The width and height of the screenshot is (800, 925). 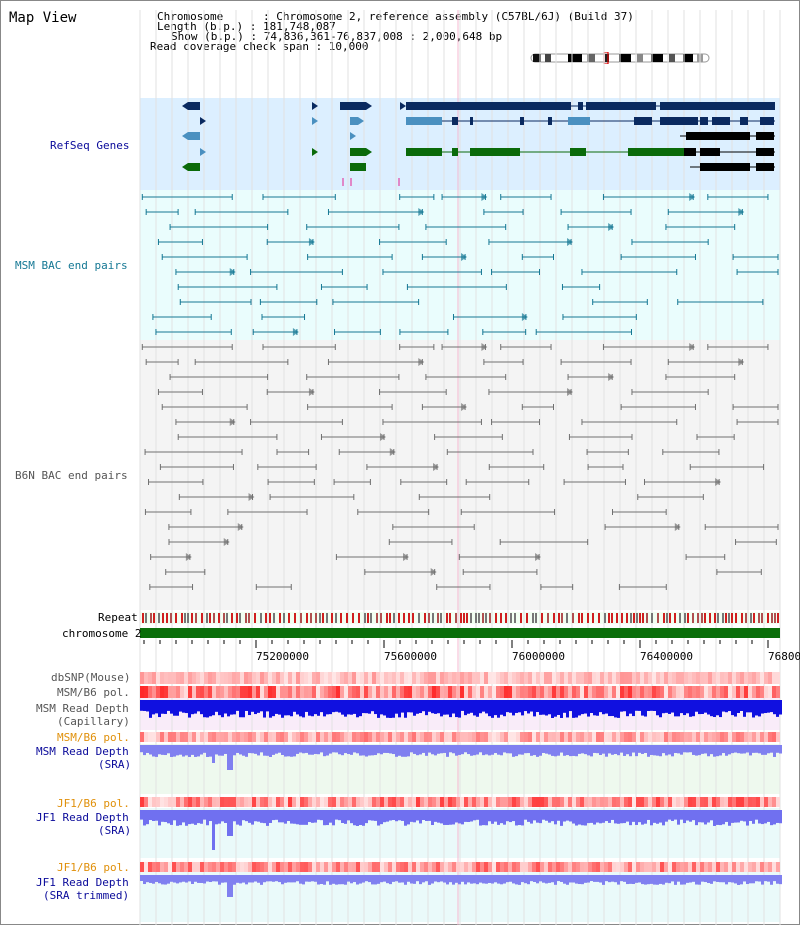 I want to click on track-label-b6n-bac: B6N BAC end pairs, so click(x=71, y=475).